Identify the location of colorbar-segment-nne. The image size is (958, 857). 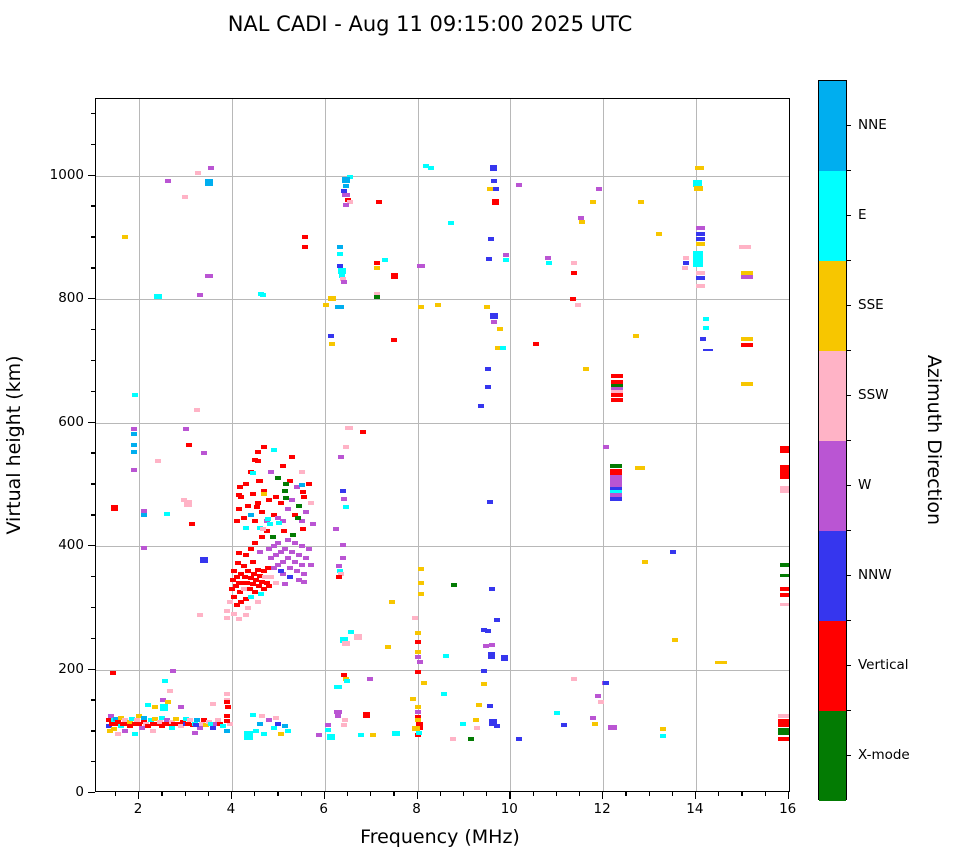
(832, 126).